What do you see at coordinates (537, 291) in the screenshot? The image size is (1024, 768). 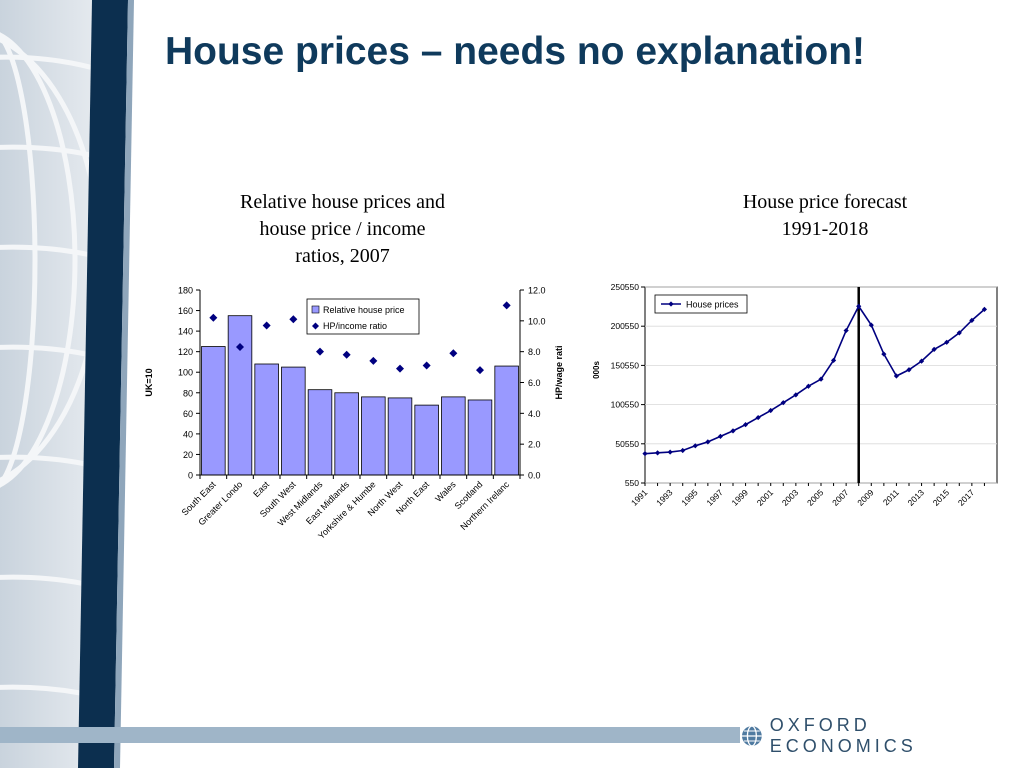 I see `y2-tick-label: 12.0` at bounding box center [537, 291].